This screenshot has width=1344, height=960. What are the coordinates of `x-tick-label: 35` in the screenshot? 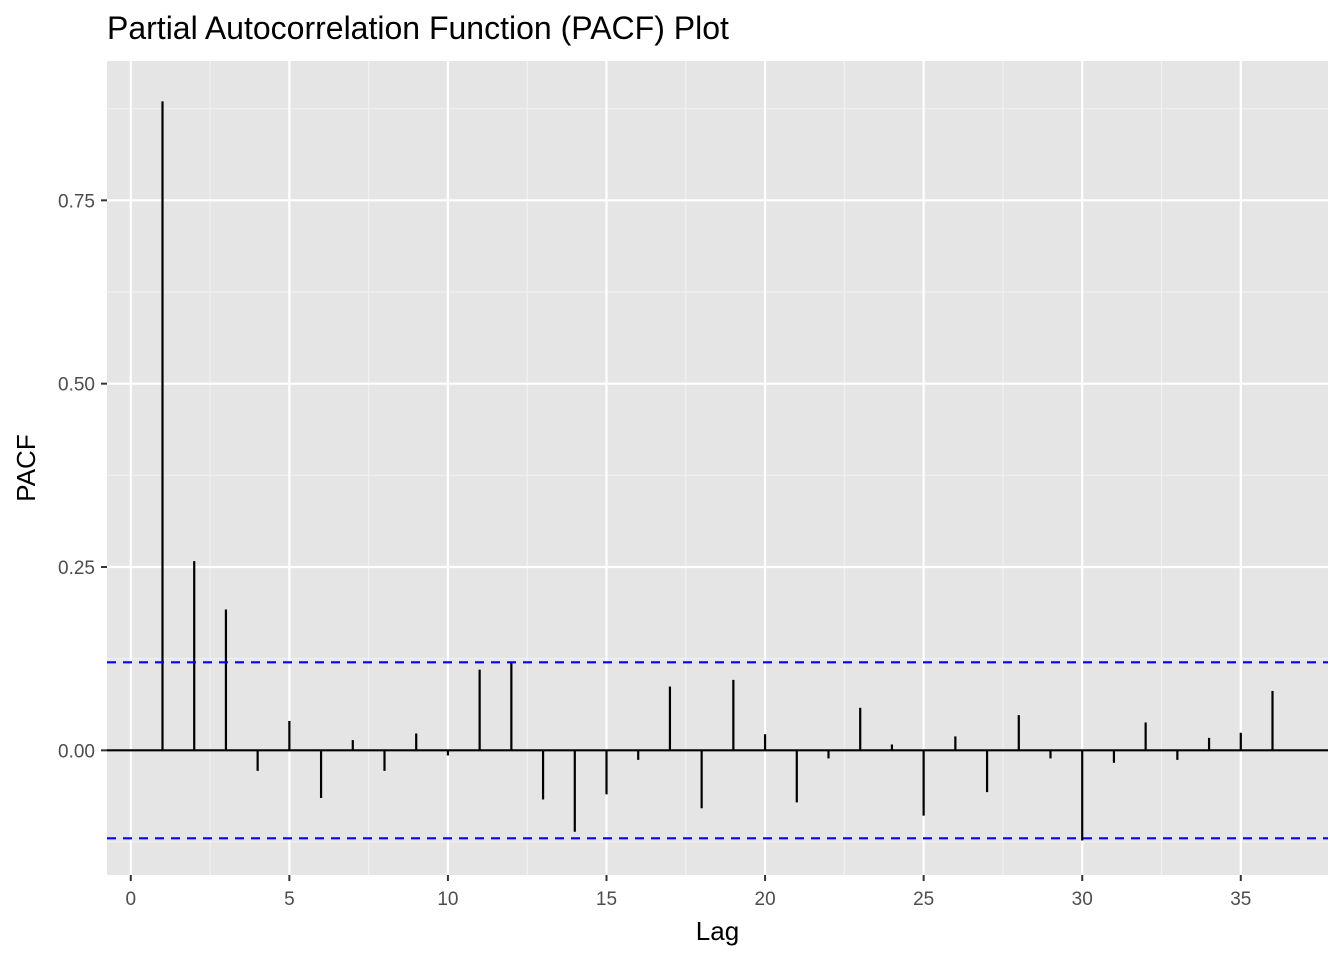 It's located at (1240, 899).